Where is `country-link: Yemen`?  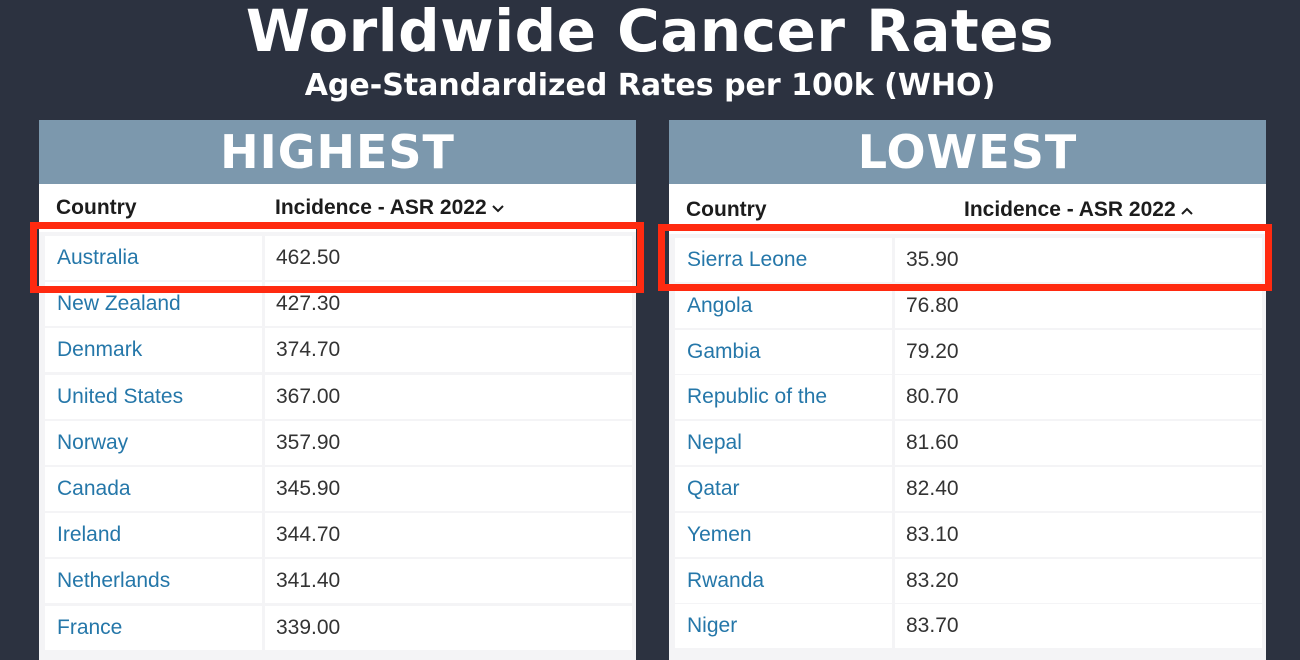
country-link: Yemen is located at coordinates (783, 534).